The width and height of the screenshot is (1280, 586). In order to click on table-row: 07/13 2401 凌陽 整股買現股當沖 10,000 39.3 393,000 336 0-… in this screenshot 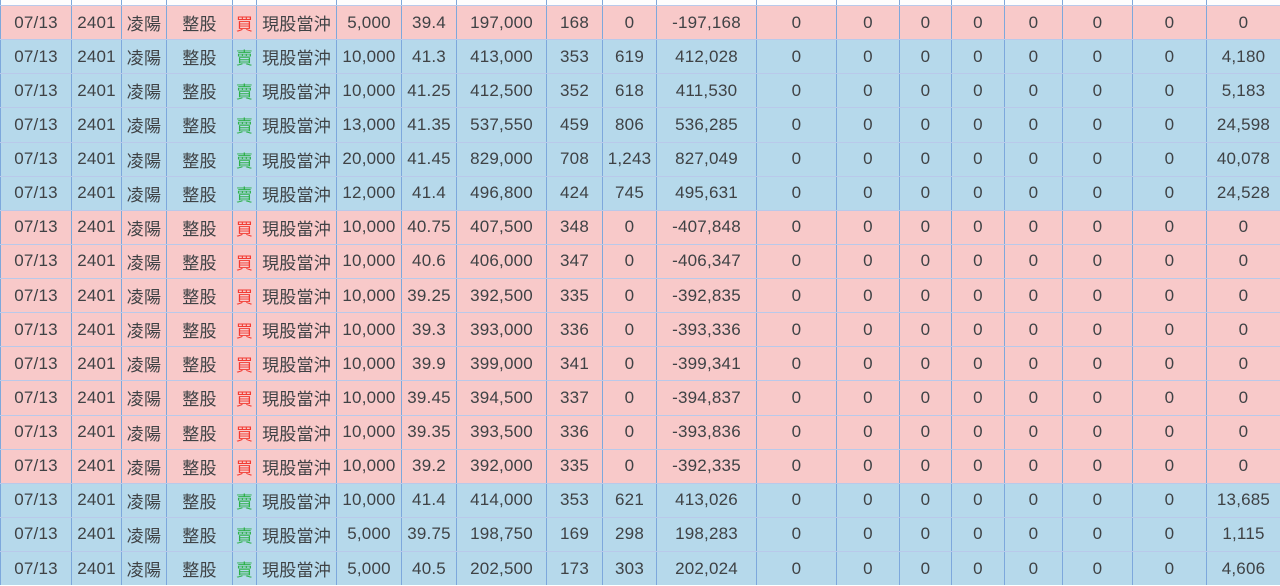, I will do `click(640, 330)`.